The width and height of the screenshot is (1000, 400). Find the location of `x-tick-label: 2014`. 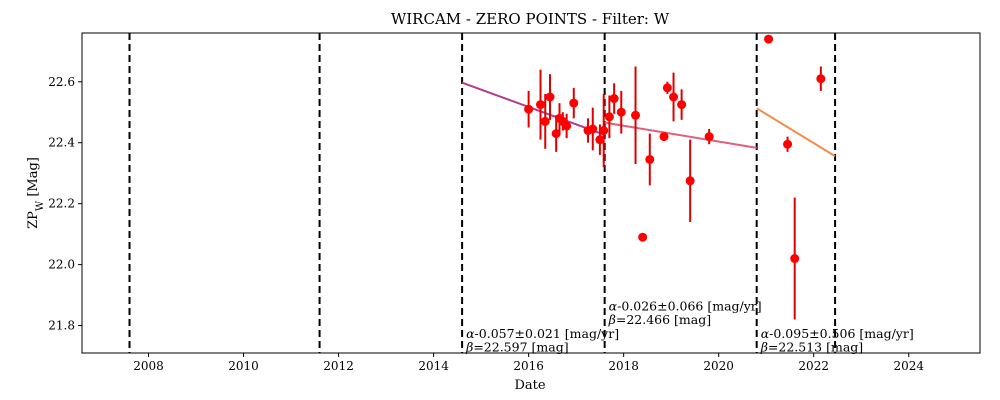

x-tick-label: 2014 is located at coordinates (433, 366).